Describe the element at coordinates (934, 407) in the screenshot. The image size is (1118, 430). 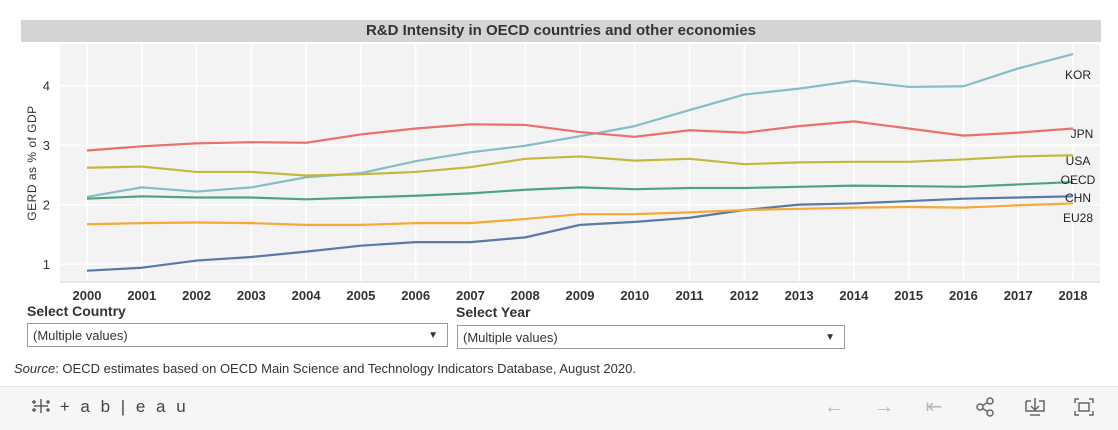
I see `revert-icon: ⇤` at that location.